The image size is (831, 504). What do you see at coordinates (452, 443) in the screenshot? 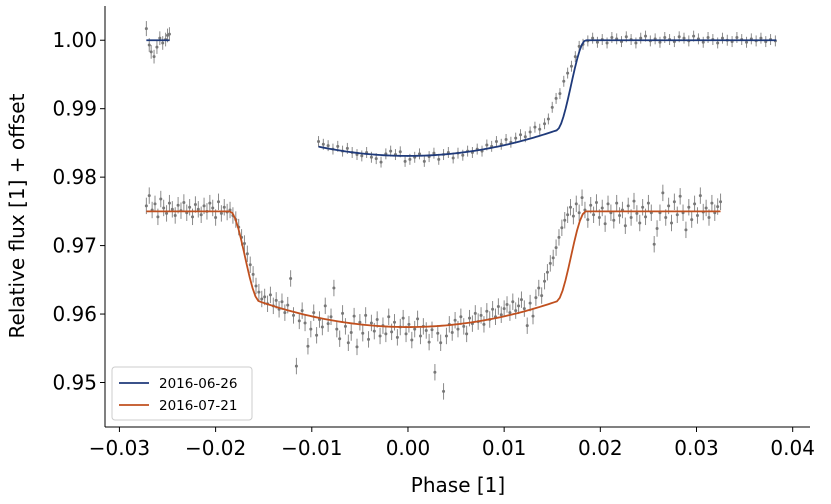
I see `x-ticks: −0.03 −0.02 −0.01 0.00 0.01 0.02 0.03 0.04` at bounding box center [452, 443].